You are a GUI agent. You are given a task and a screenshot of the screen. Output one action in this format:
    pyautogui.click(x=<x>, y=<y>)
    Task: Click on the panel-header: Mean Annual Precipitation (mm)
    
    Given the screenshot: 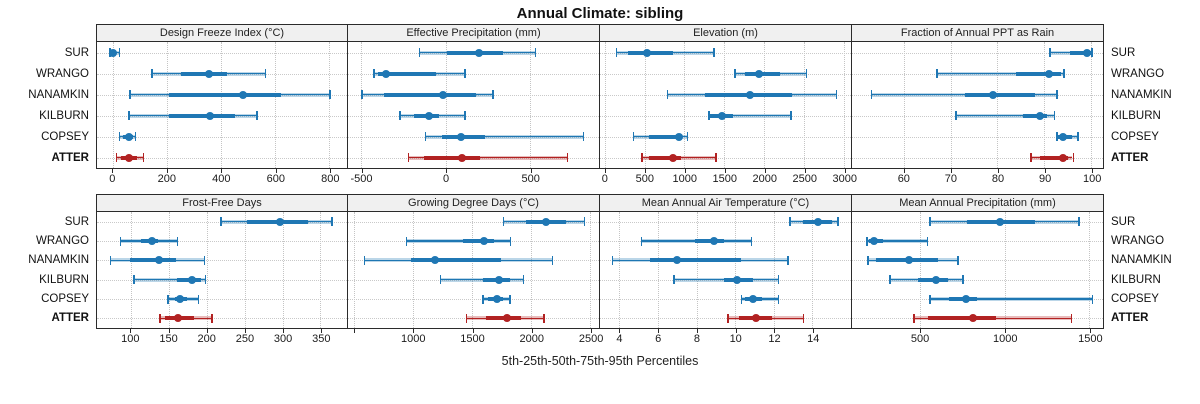 What is the action you would take?
    pyautogui.click(x=977, y=203)
    